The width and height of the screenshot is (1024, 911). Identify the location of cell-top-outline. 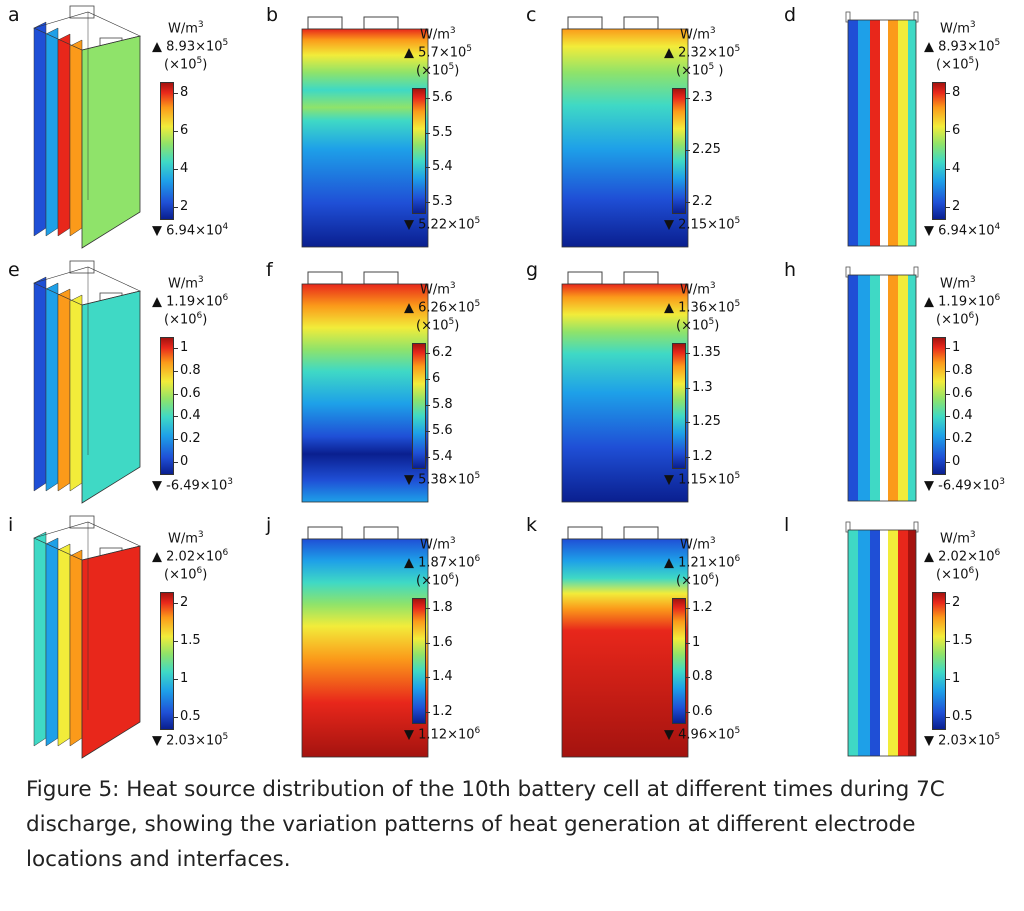
(87, 541).